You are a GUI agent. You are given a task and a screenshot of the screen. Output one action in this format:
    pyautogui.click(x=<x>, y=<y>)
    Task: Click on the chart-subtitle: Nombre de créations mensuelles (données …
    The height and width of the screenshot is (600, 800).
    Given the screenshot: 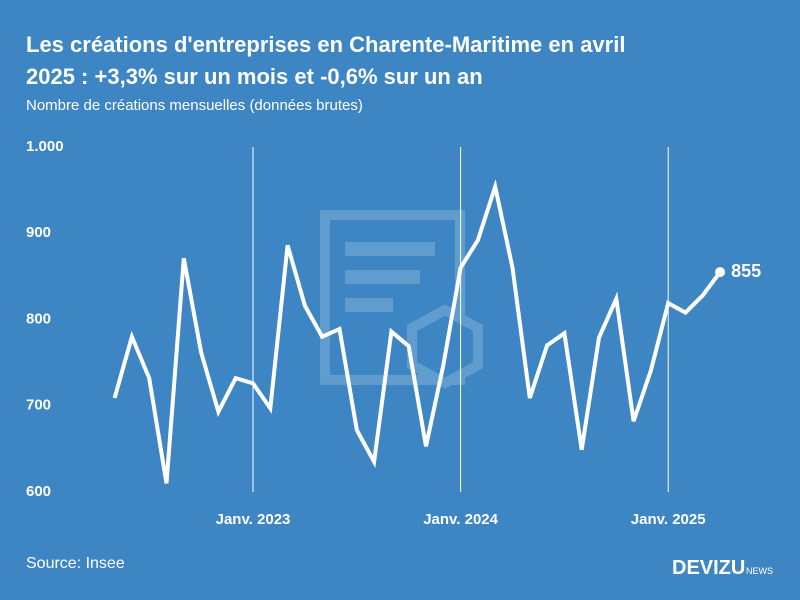 What is the action you would take?
    pyautogui.click(x=194, y=105)
    